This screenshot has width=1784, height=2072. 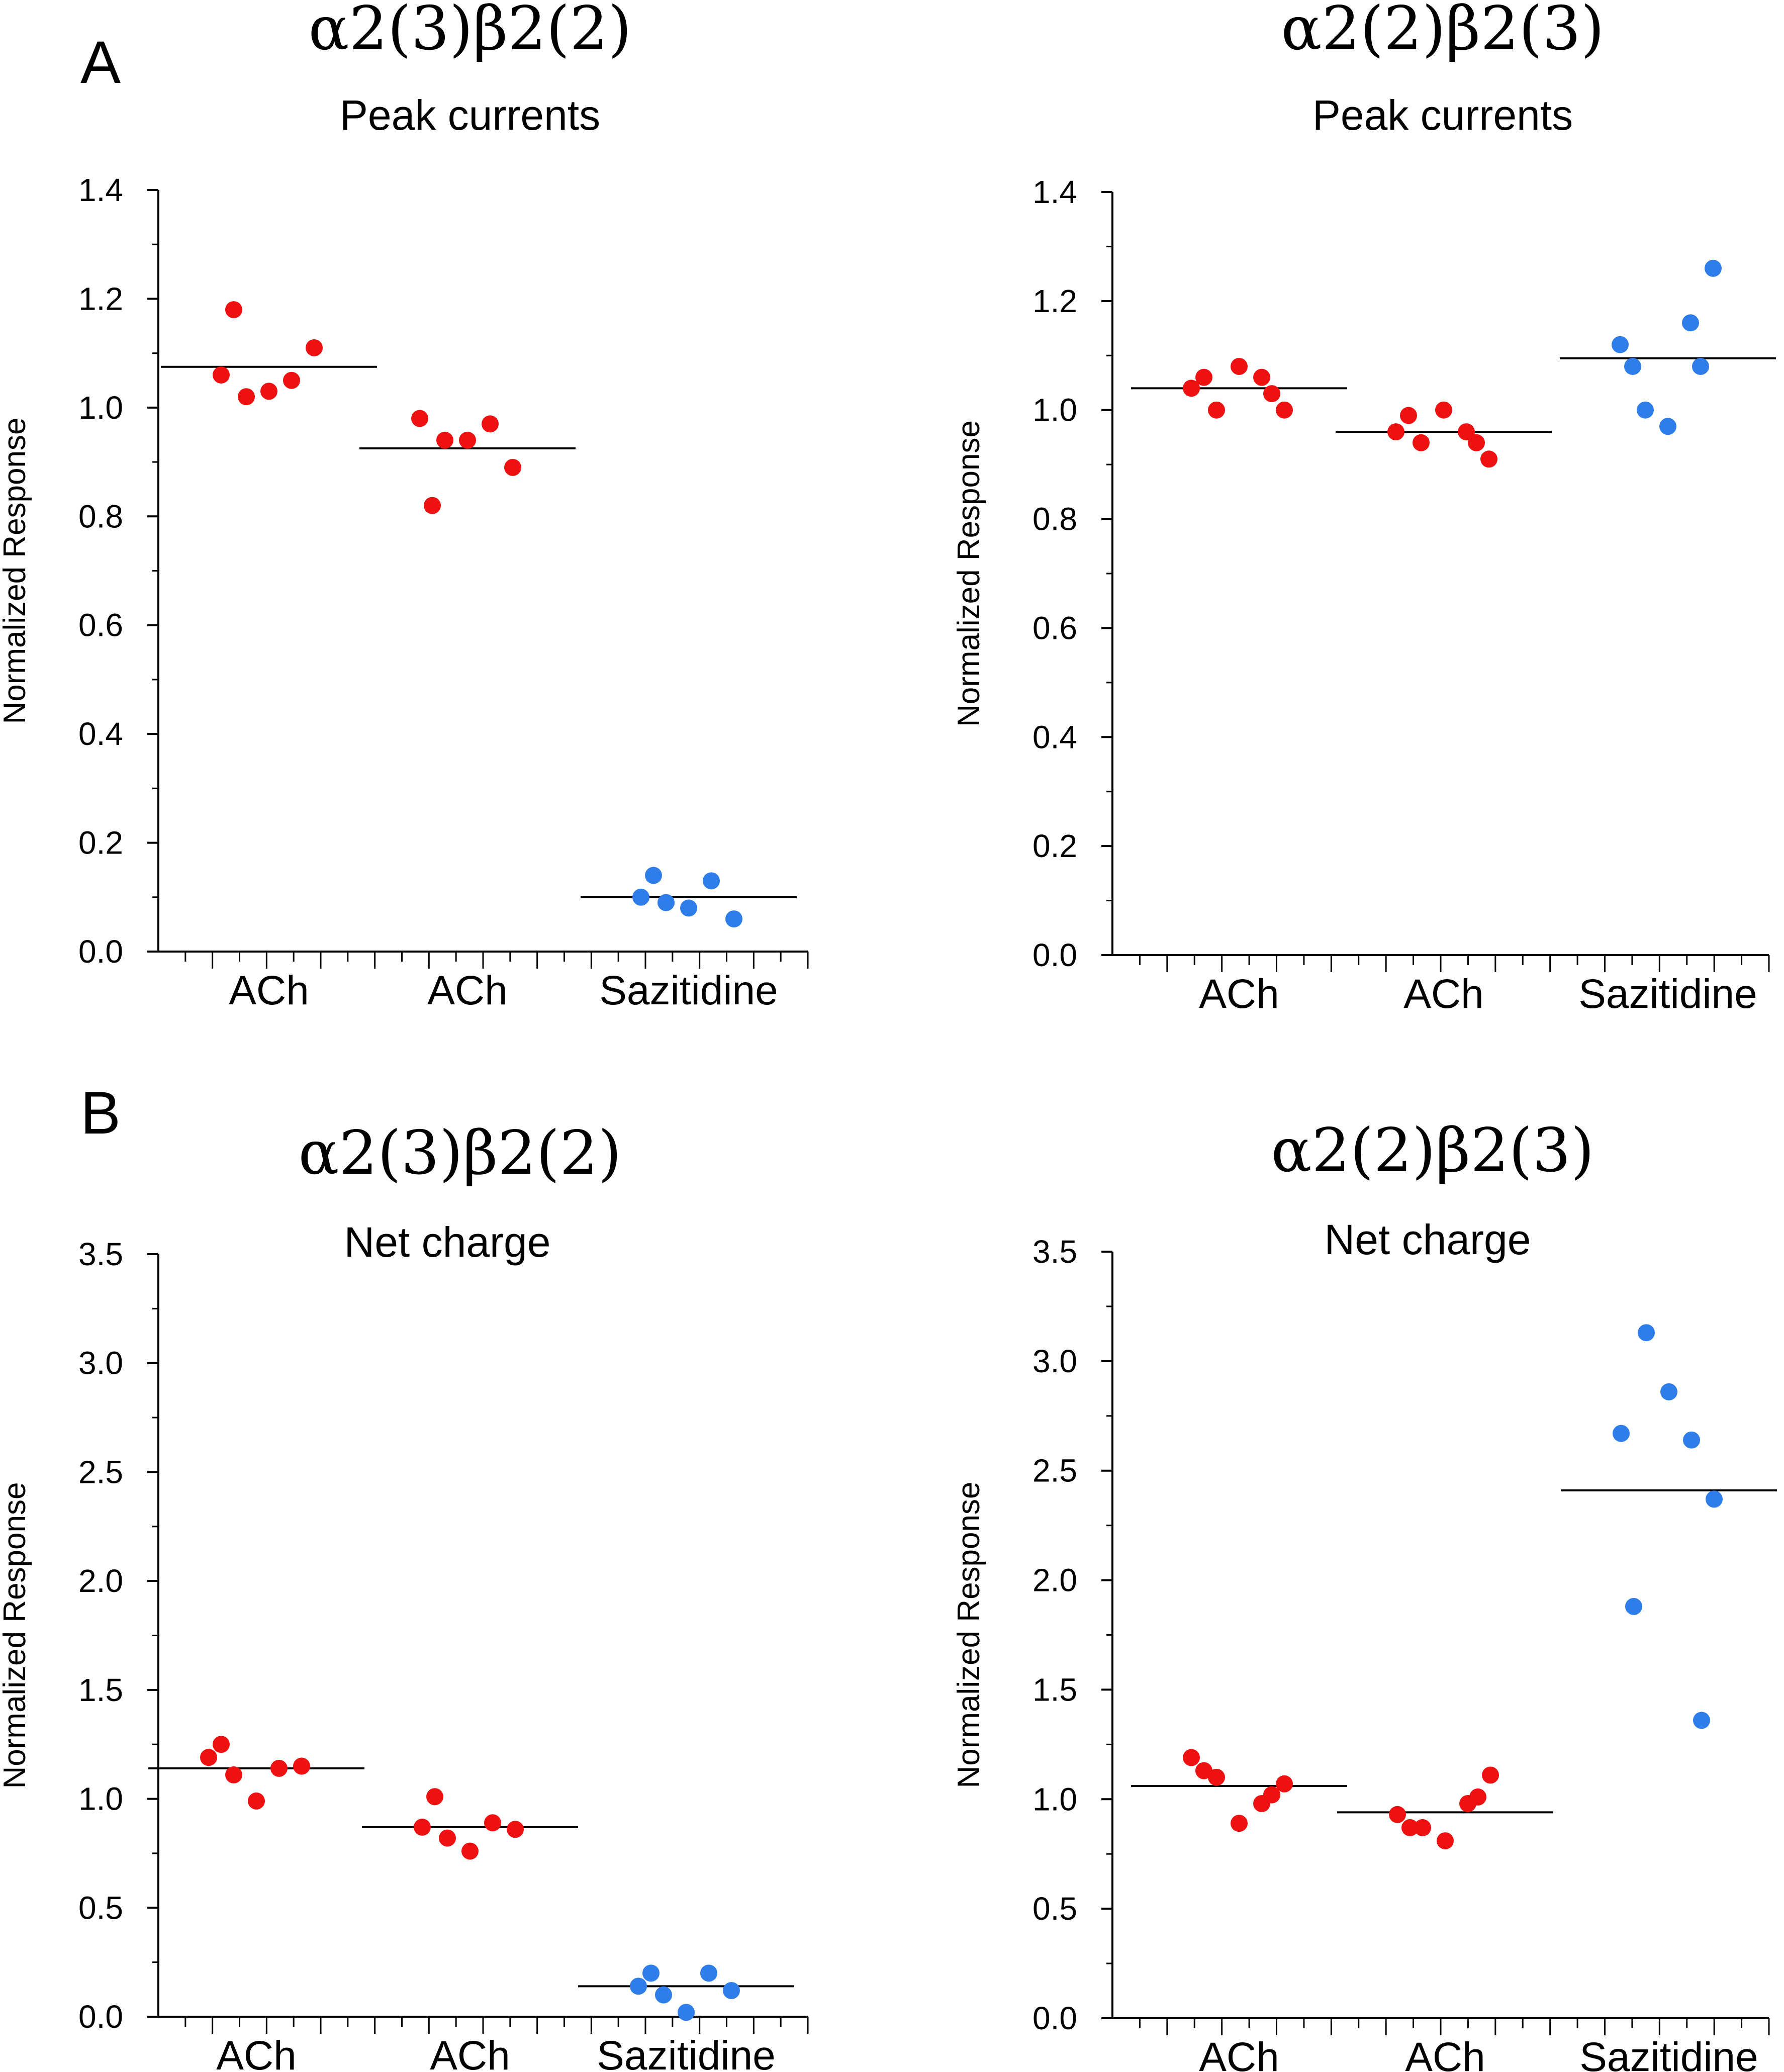 What do you see at coordinates (100, 298) in the screenshot?
I see `y-tick-label: 1.2` at bounding box center [100, 298].